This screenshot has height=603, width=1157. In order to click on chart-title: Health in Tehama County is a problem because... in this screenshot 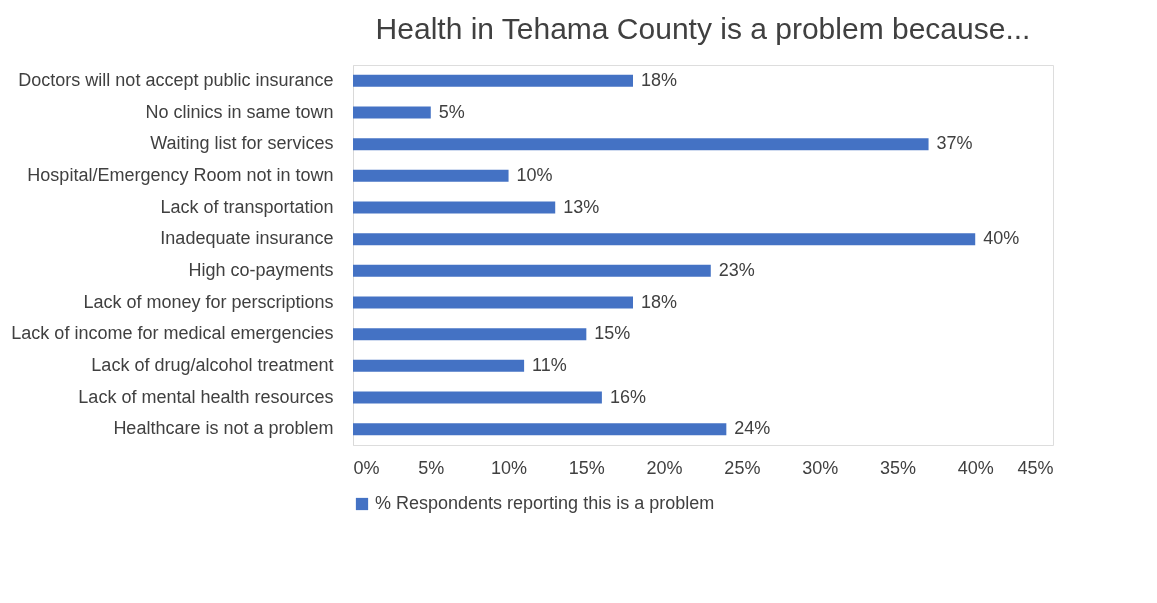, I will do `click(703, 28)`.